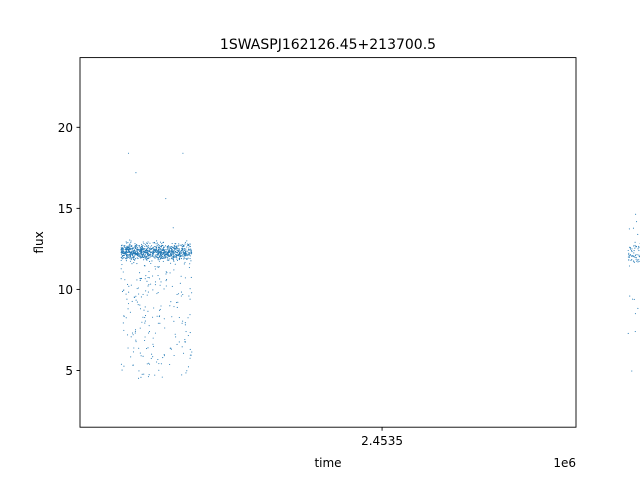 This screenshot has height=480, width=640. I want to click on y-axis-label: flux, so click(39, 242).